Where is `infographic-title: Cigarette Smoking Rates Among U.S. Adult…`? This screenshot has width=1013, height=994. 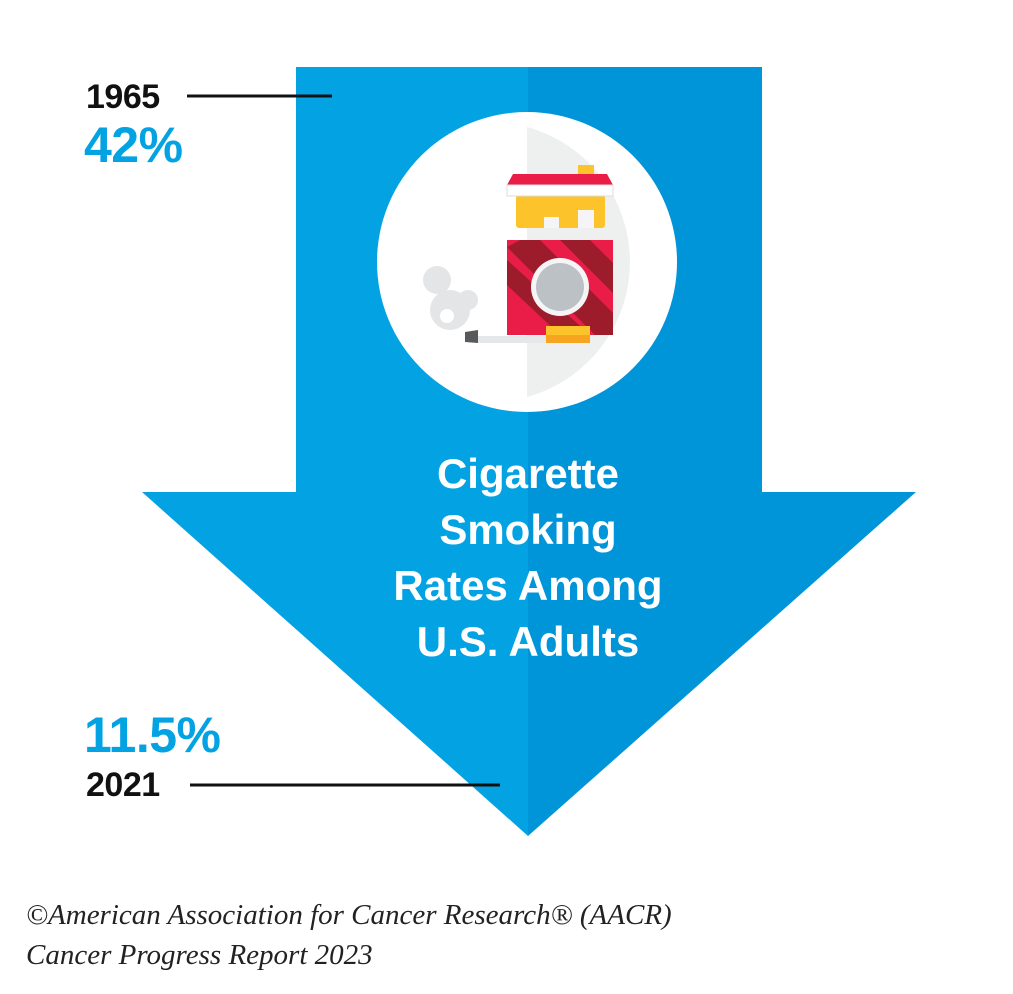
infographic-title: Cigarette Smoking Rates Among U.S. Adult… is located at coordinates (528, 558).